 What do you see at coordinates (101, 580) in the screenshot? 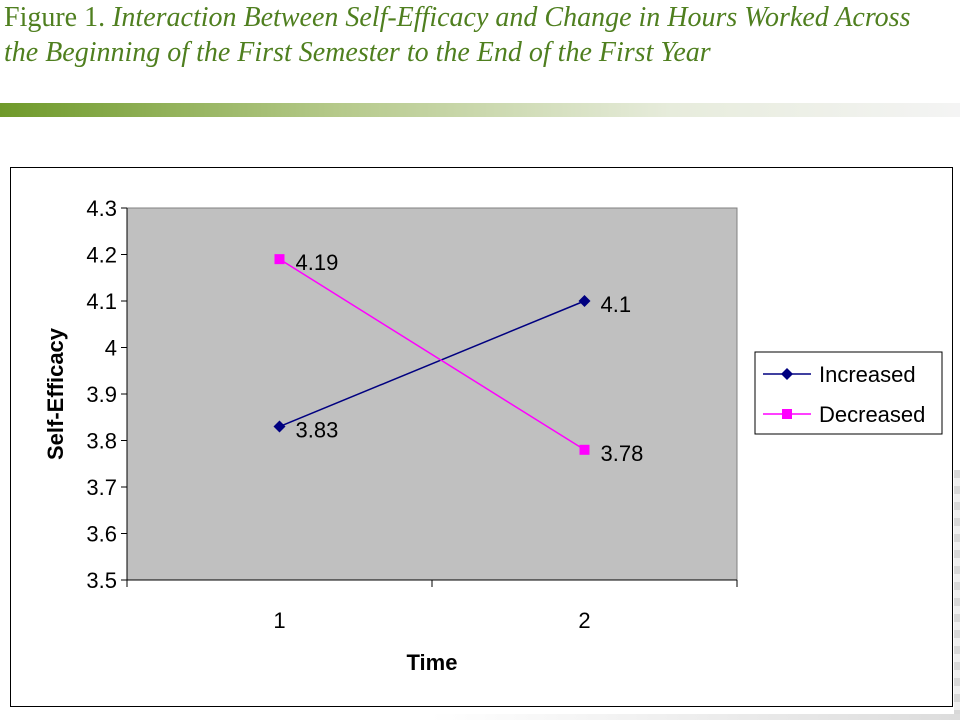
I see `y-tick-label: 3.5` at bounding box center [101, 580].